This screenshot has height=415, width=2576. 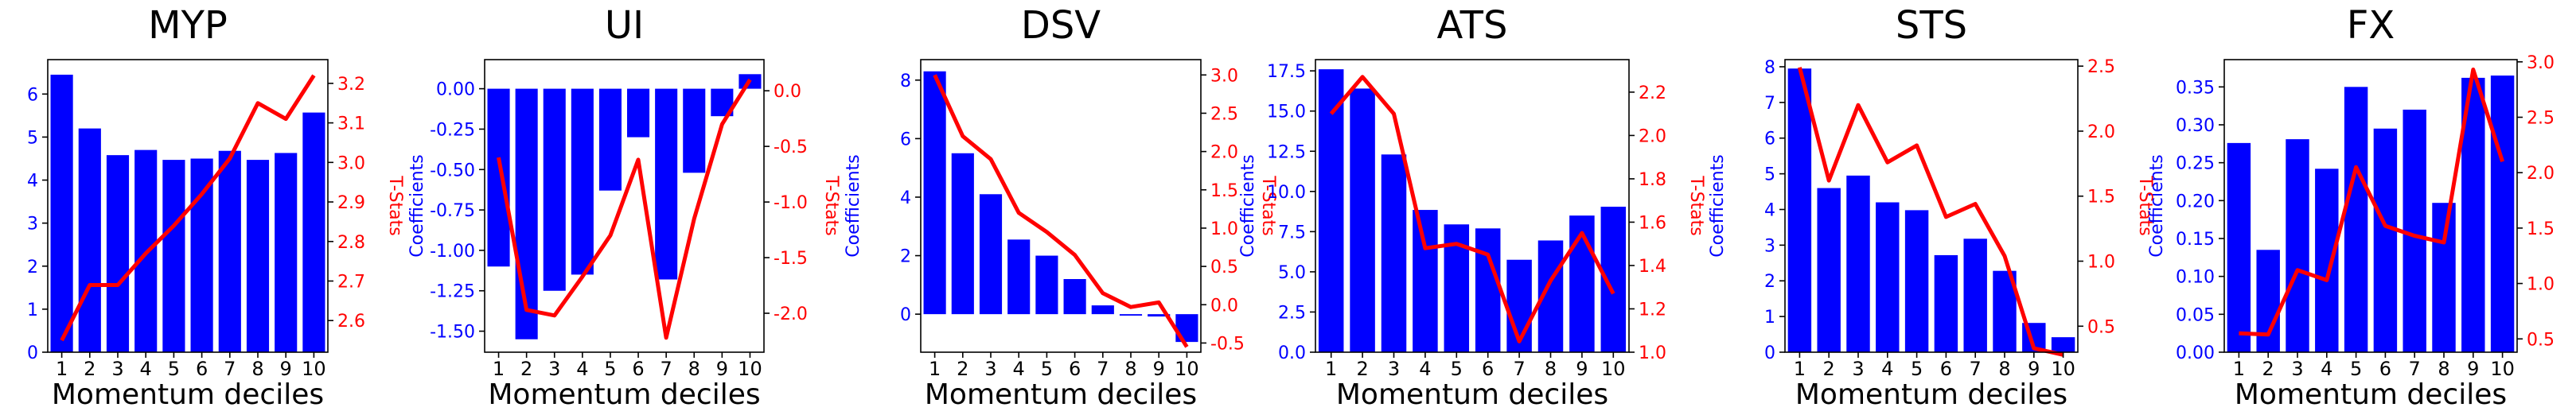 I want to click on x-tick-label: 2, so click(x=526, y=369).